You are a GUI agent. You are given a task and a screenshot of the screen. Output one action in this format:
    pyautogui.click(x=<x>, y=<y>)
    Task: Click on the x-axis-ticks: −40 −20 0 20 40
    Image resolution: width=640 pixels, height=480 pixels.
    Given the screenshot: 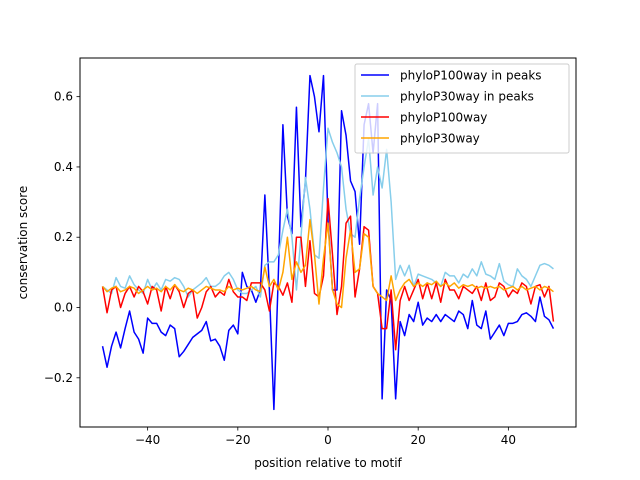 What is the action you would take?
    pyautogui.click(x=325, y=437)
    